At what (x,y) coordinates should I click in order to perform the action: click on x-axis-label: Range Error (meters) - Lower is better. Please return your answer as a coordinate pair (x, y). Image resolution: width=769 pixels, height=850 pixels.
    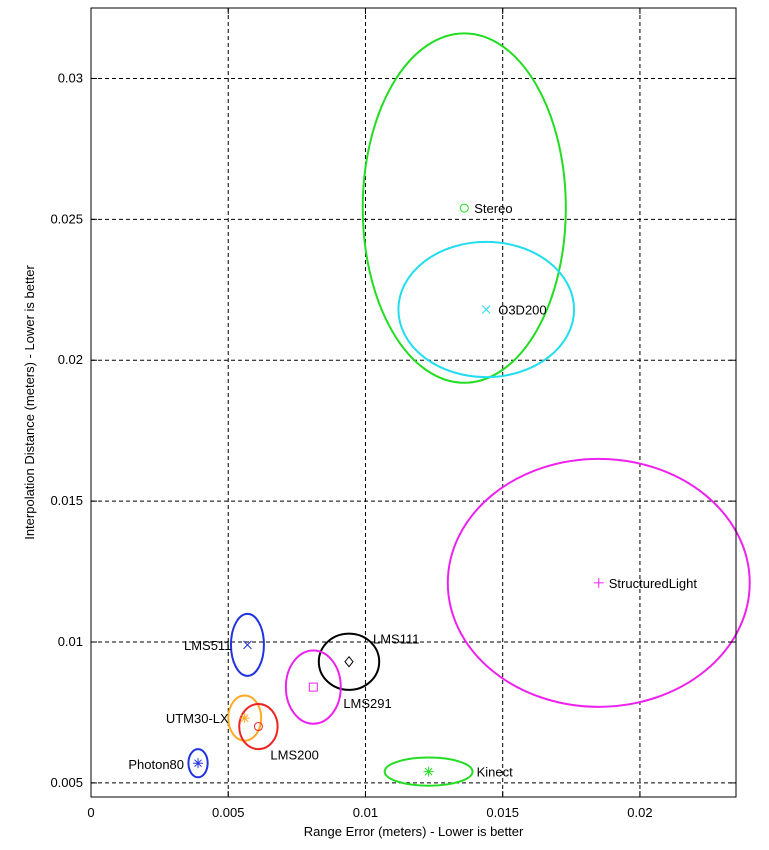
    Looking at the image, I should click on (414, 831).